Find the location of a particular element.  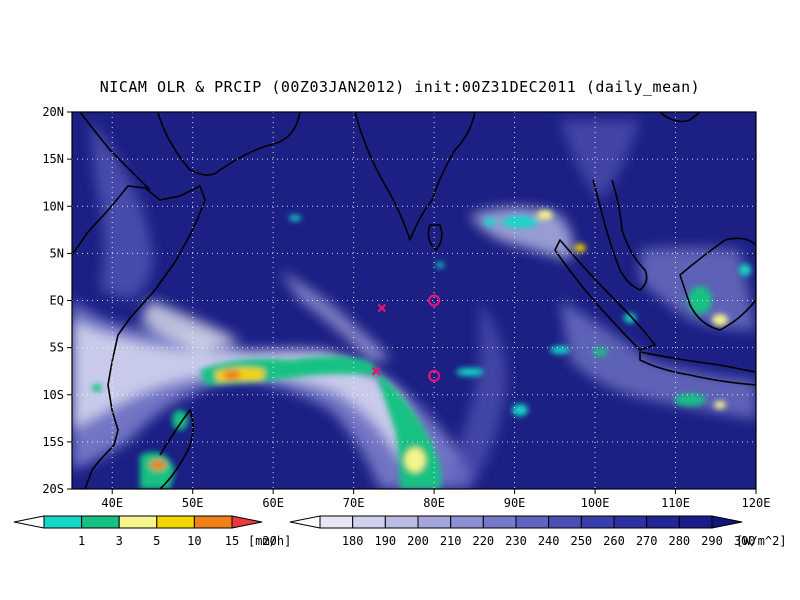

lat-tick-label: 5S is located at coordinates (57, 348).